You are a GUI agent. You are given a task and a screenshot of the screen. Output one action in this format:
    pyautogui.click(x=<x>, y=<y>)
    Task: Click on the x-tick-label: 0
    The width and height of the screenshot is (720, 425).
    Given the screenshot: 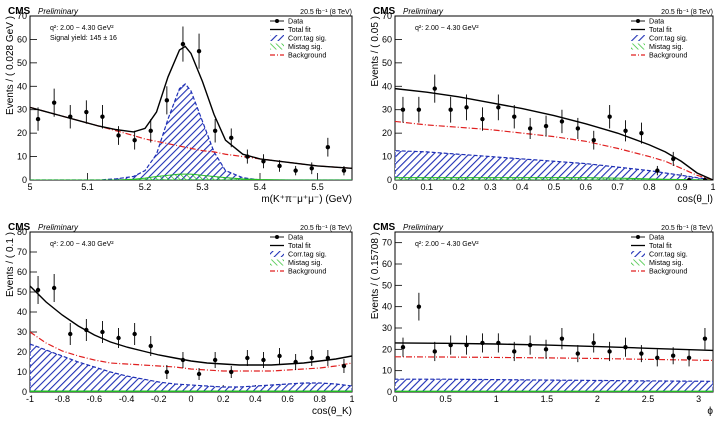 What is the action you would take?
    pyautogui.click(x=394, y=399)
    